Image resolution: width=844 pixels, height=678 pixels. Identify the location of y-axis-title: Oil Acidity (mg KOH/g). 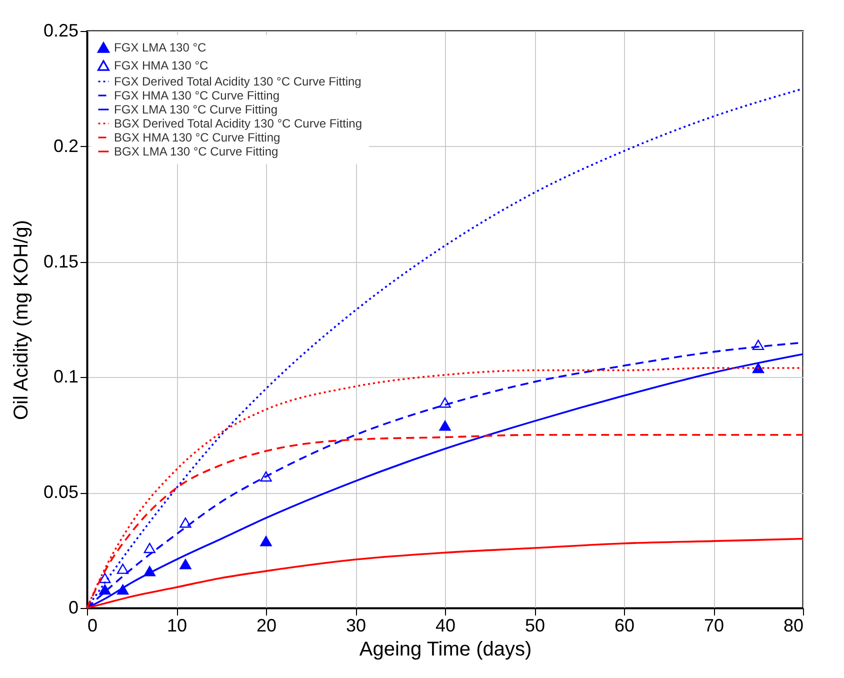
(21, 320).